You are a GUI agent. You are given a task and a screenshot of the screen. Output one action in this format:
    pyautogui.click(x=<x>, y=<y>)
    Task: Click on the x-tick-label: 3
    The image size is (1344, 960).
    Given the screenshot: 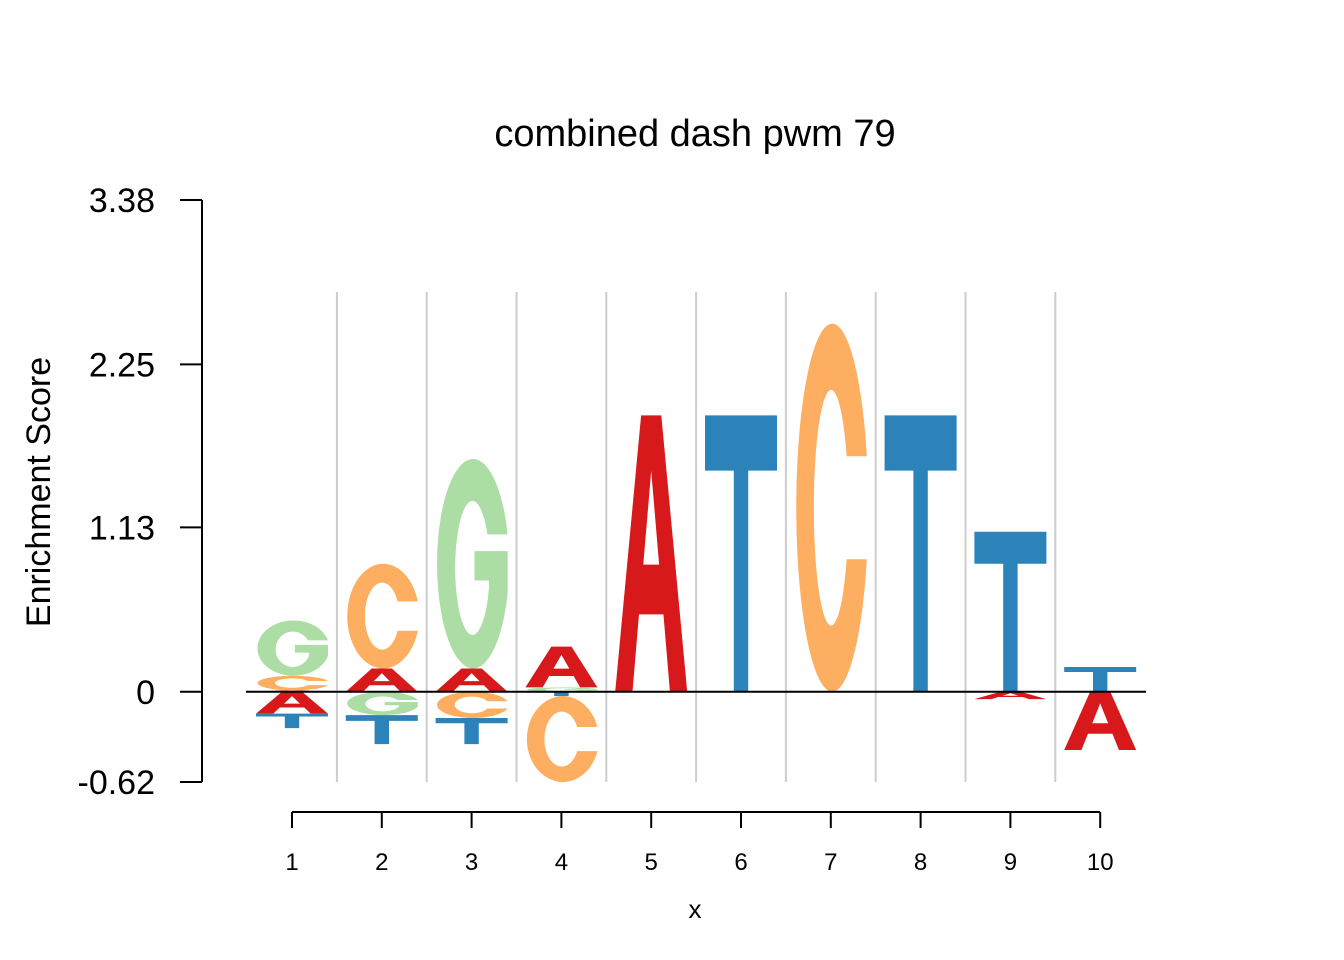 What is the action you would take?
    pyautogui.click(x=471, y=862)
    